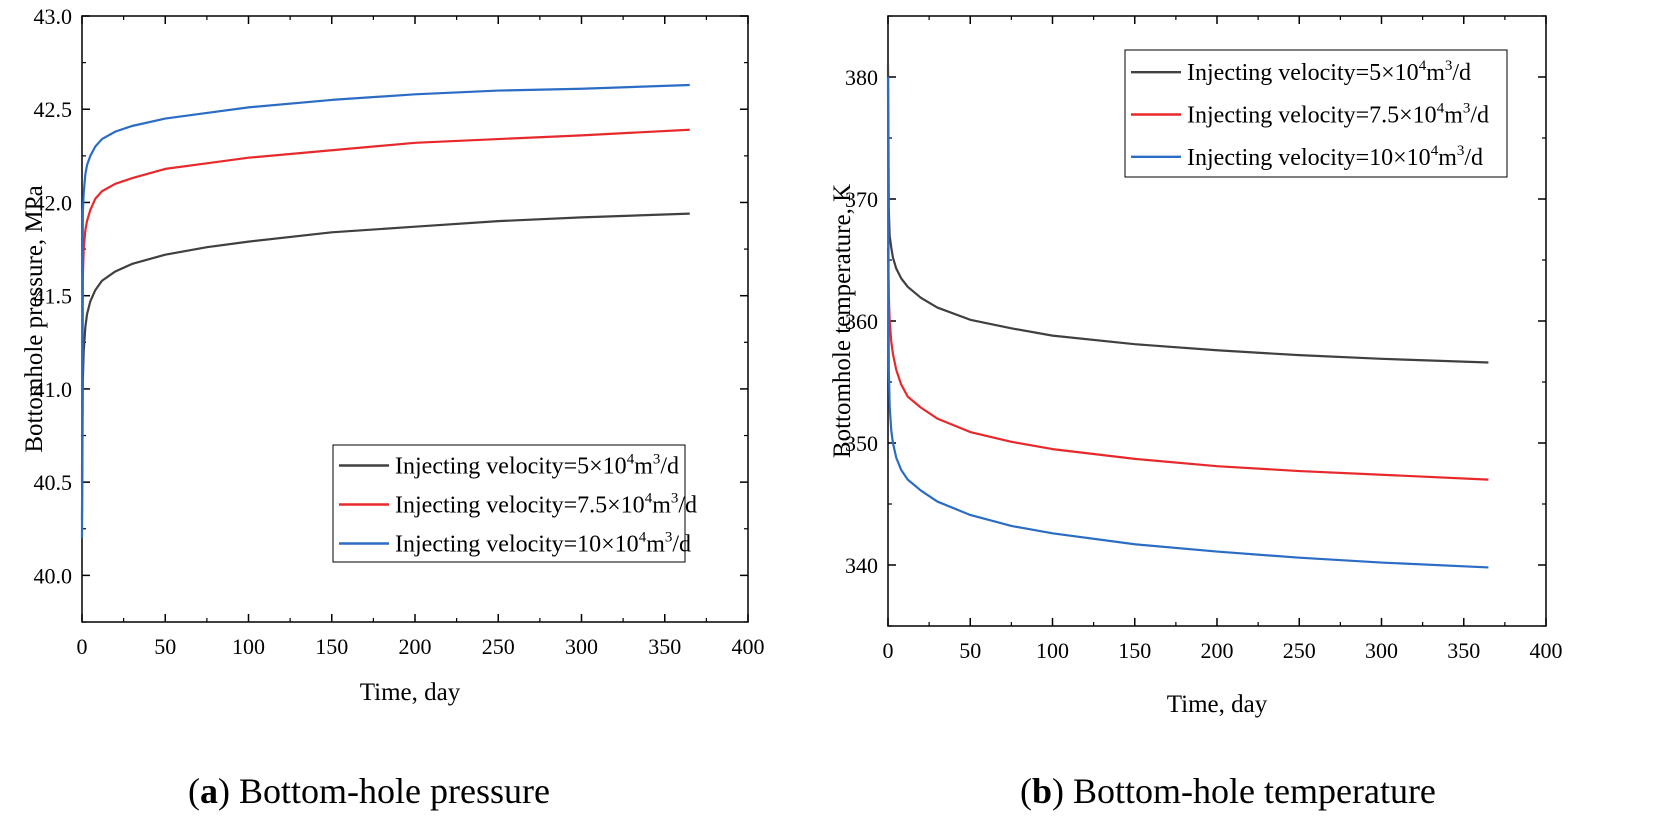  Describe the element at coordinates (53, 109) in the screenshot. I see `y-tick-label: 42.5` at that location.